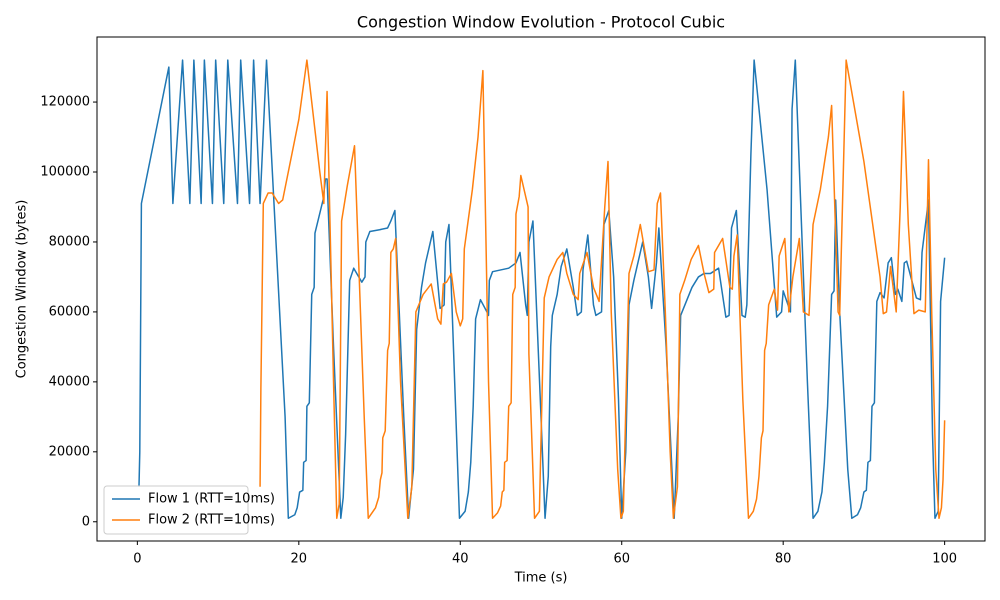 Image resolution: width=1000 pixels, height=600 pixels. What do you see at coordinates (211, 520) in the screenshot?
I see `legend-label: Flow 2 (RTT=10ms)` at bounding box center [211, 520].